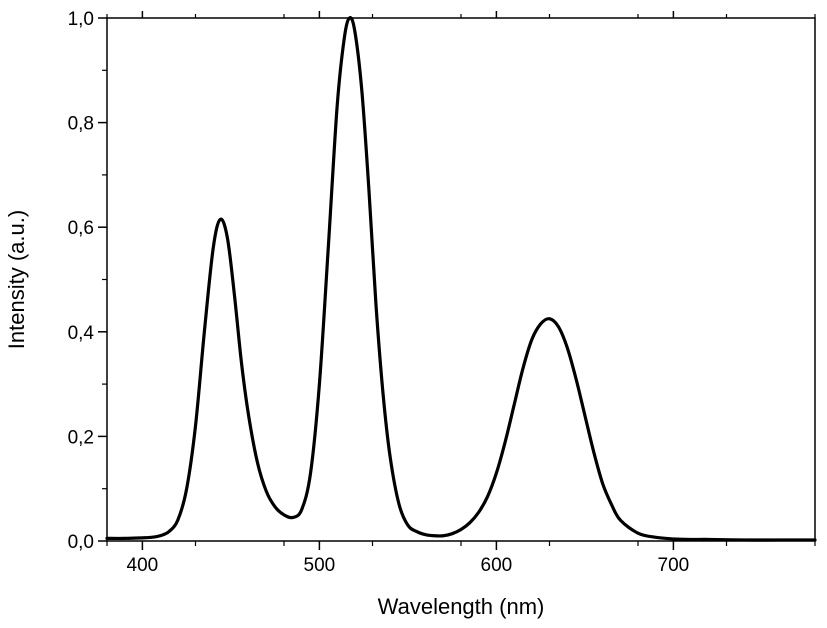 The width and height of the screenshot is (827, 628). What do you see at coordinates (81, 124) in the screenshot?
I see `y-tick-label: 0,8` at bounding box center [81, 124].